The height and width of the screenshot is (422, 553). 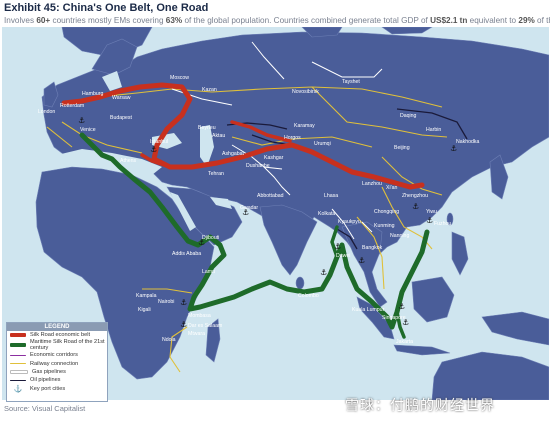 What do you see at coordinates (394, 318) in the screenshot?
I see `city-label-singapore: Singapore` at bounding box center [394, 318].